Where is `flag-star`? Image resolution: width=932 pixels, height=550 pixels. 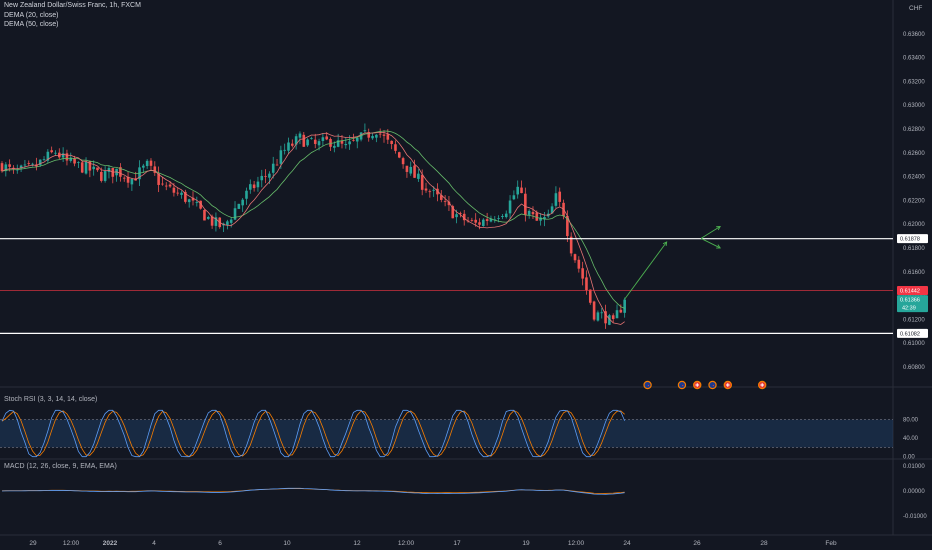 flag-star is located at coordinates (713, 385).